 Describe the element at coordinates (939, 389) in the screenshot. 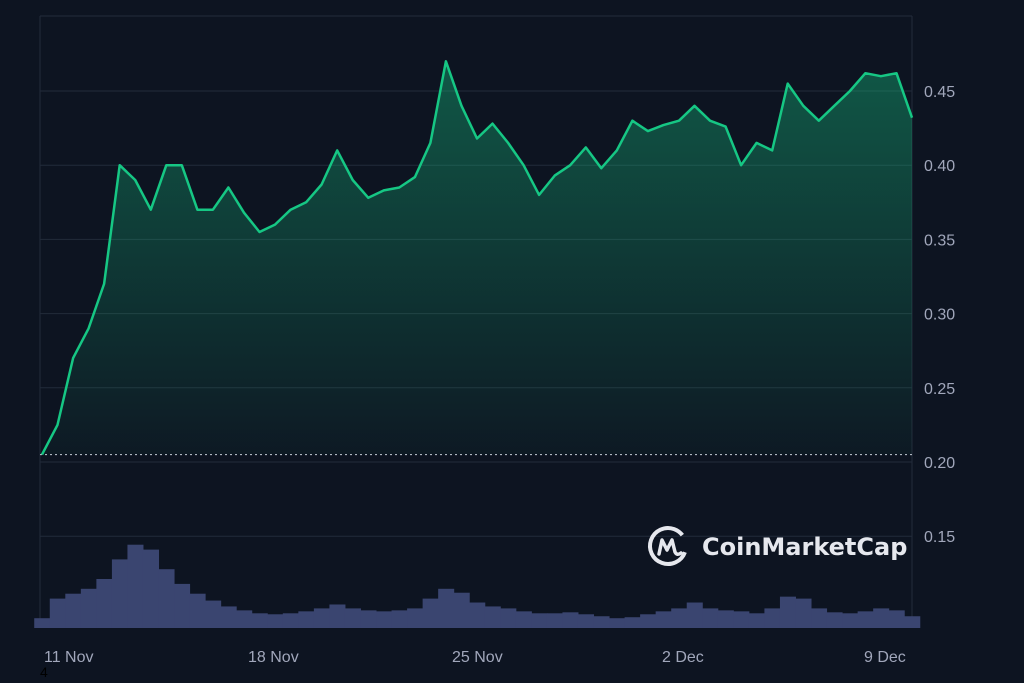

I see `y-tick-label: 0.25` at that location.